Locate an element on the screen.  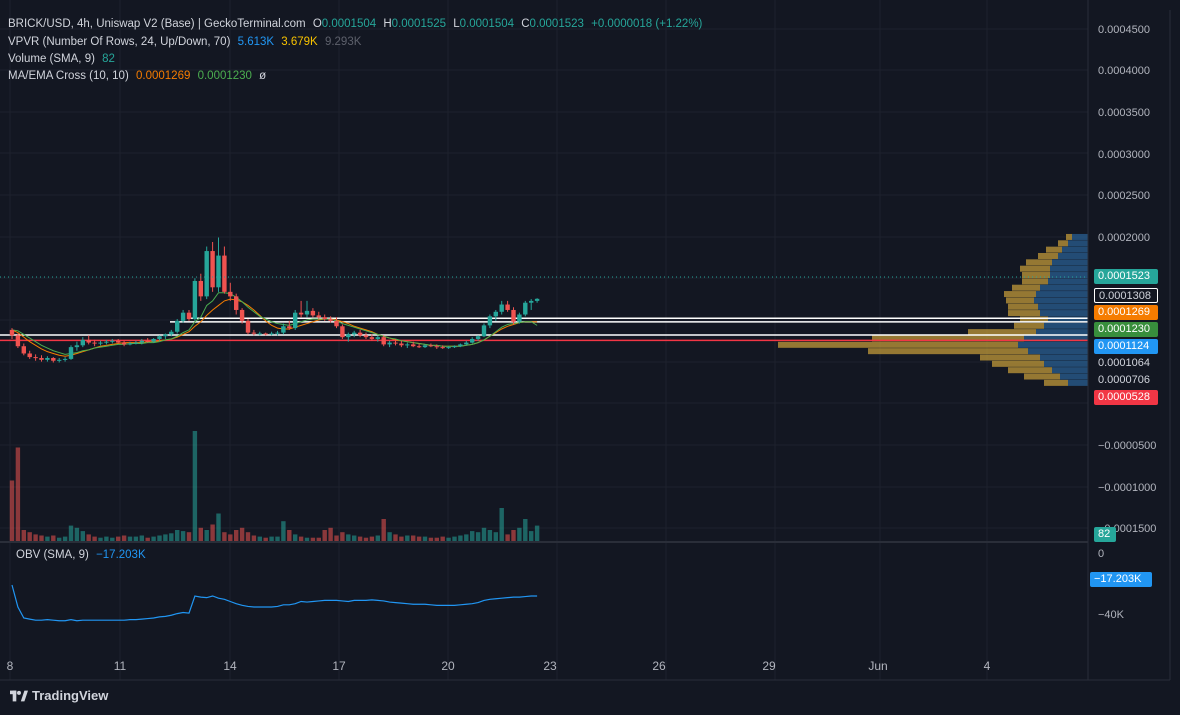
horizontal-lines is located at coordinates (544, 329).